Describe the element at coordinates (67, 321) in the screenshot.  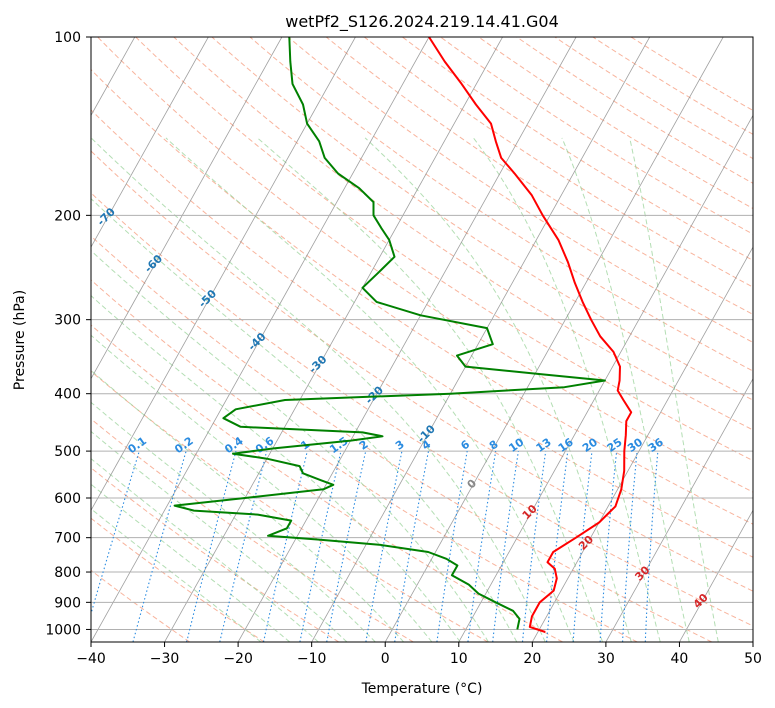
I see `y-tick-label: 300` at that location.